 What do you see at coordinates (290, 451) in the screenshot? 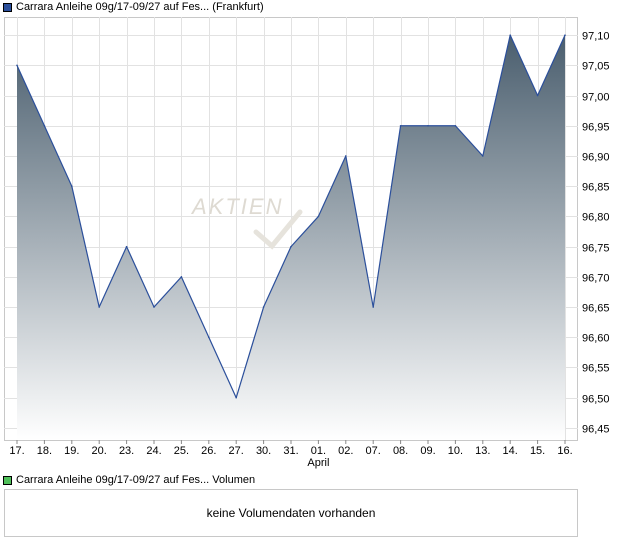
I see `x-tick-label: 31.` at bounding box center [290, 451].